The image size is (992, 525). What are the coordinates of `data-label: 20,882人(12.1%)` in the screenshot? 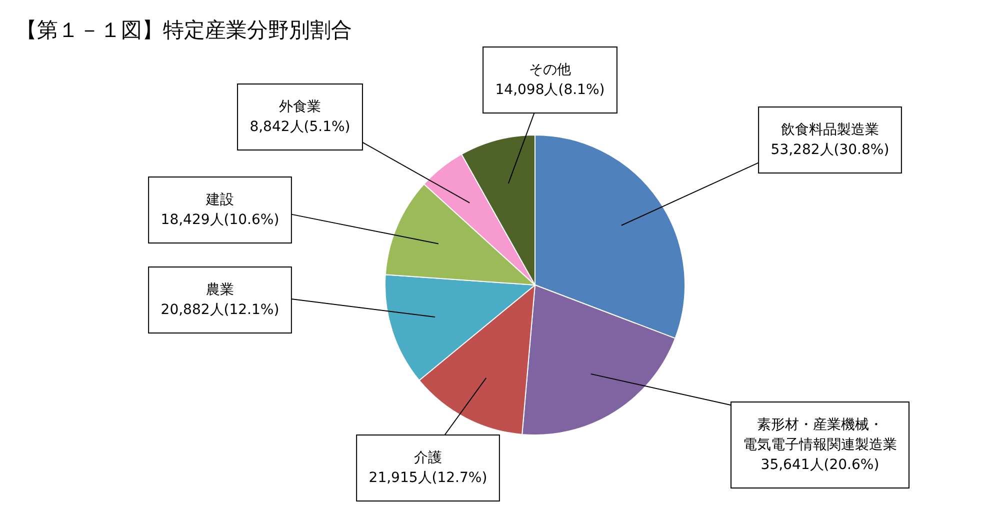 It's located at (220, 310).